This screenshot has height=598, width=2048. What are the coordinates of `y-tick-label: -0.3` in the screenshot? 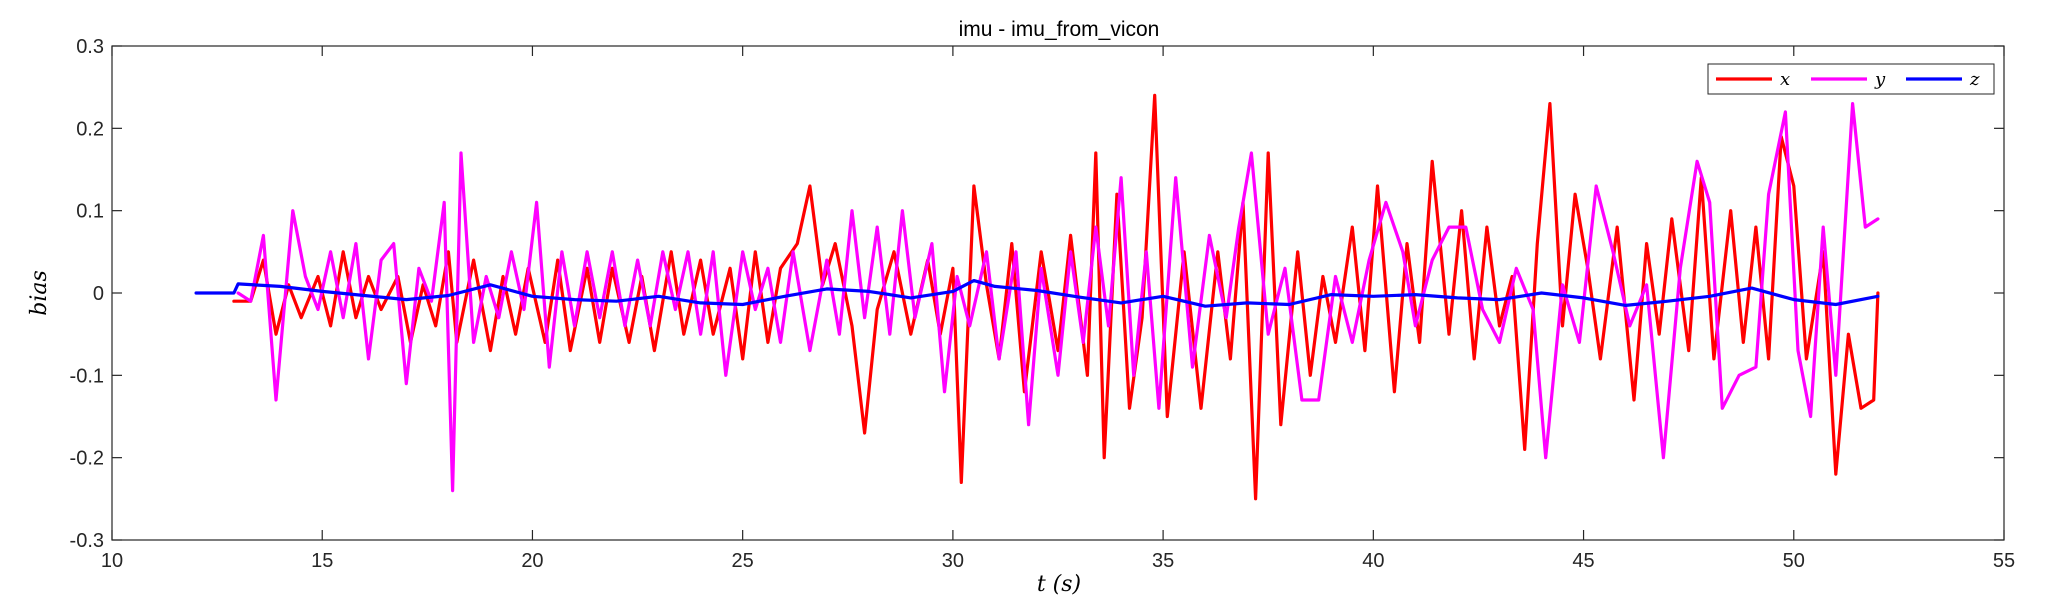 It's located at (87, 541).